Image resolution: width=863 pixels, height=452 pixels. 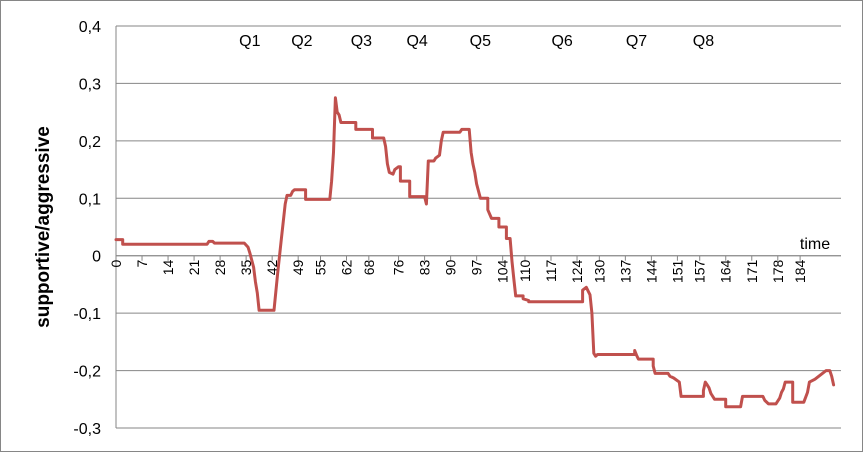 What do you see at coordinates (800, 272) in the screenshot?
I see `x-tick-label: 184` at bounding box center [800, 272].